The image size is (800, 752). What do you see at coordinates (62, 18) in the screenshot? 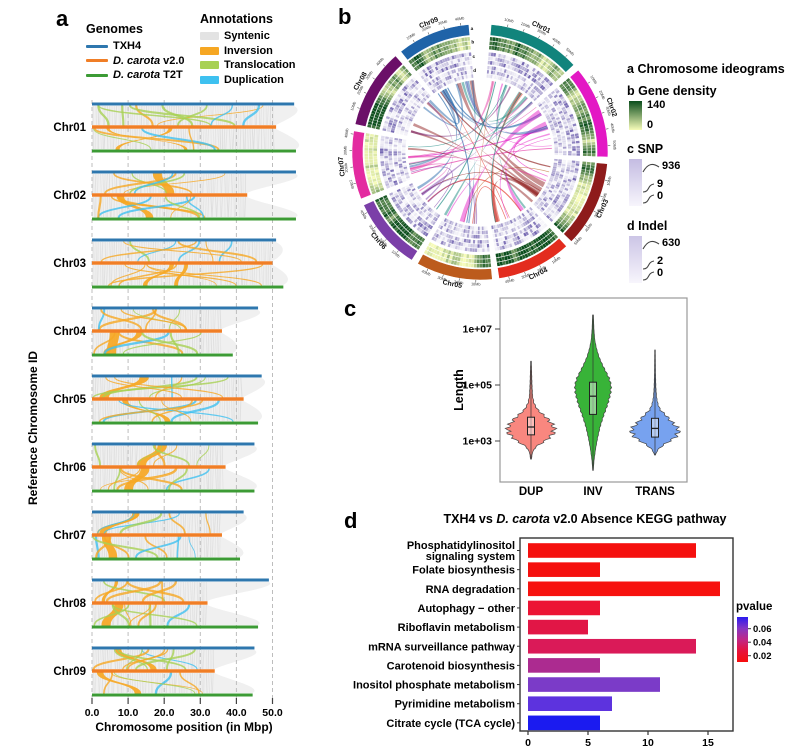
I see `panel-a-label: a` at bounding box center [62, 18].